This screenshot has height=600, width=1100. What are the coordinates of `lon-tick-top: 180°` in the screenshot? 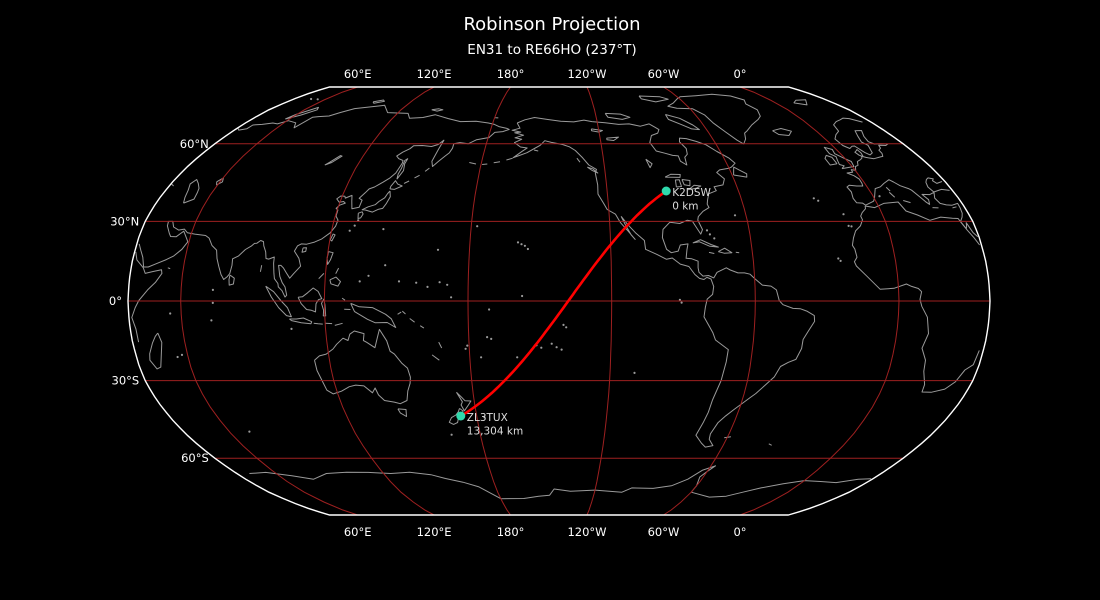 It's located at (511, 74).